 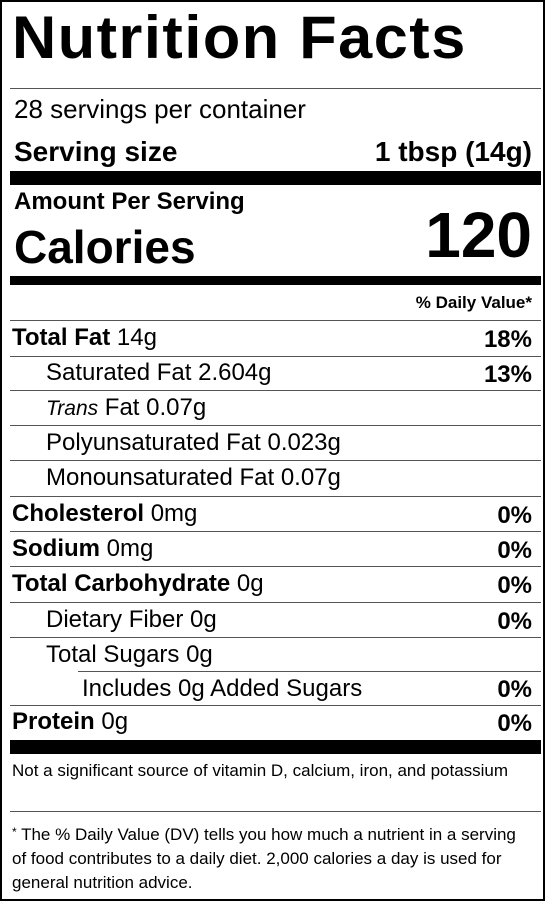 I want to click on polyunsaturated-fat-row: Polyunsaturated Fat 0.023g, so click(x=193, y=443).